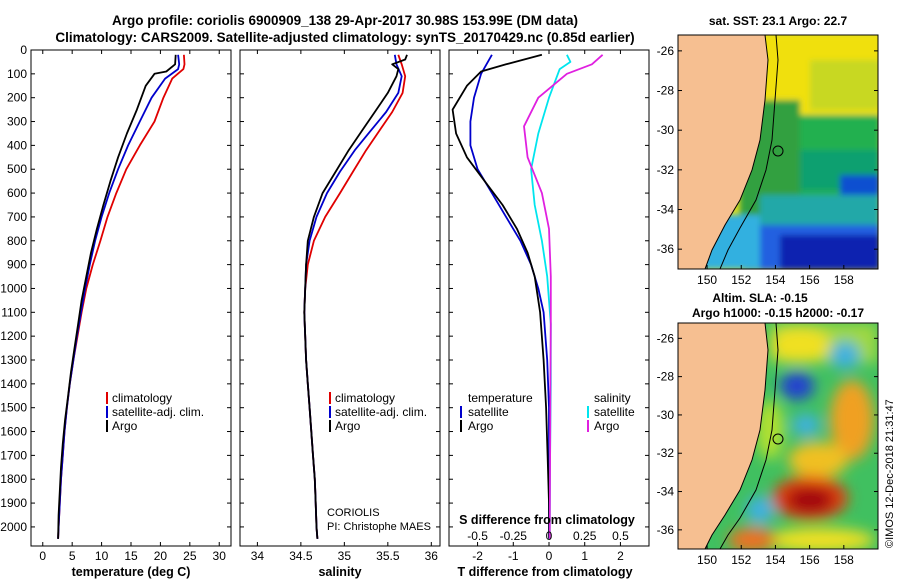 This screenshot has width=900, height=580. What do you see at coordinates (13, 336) in the screenshot?
I see `depth-tick-label: 1200` at bounding box center [13, 336].